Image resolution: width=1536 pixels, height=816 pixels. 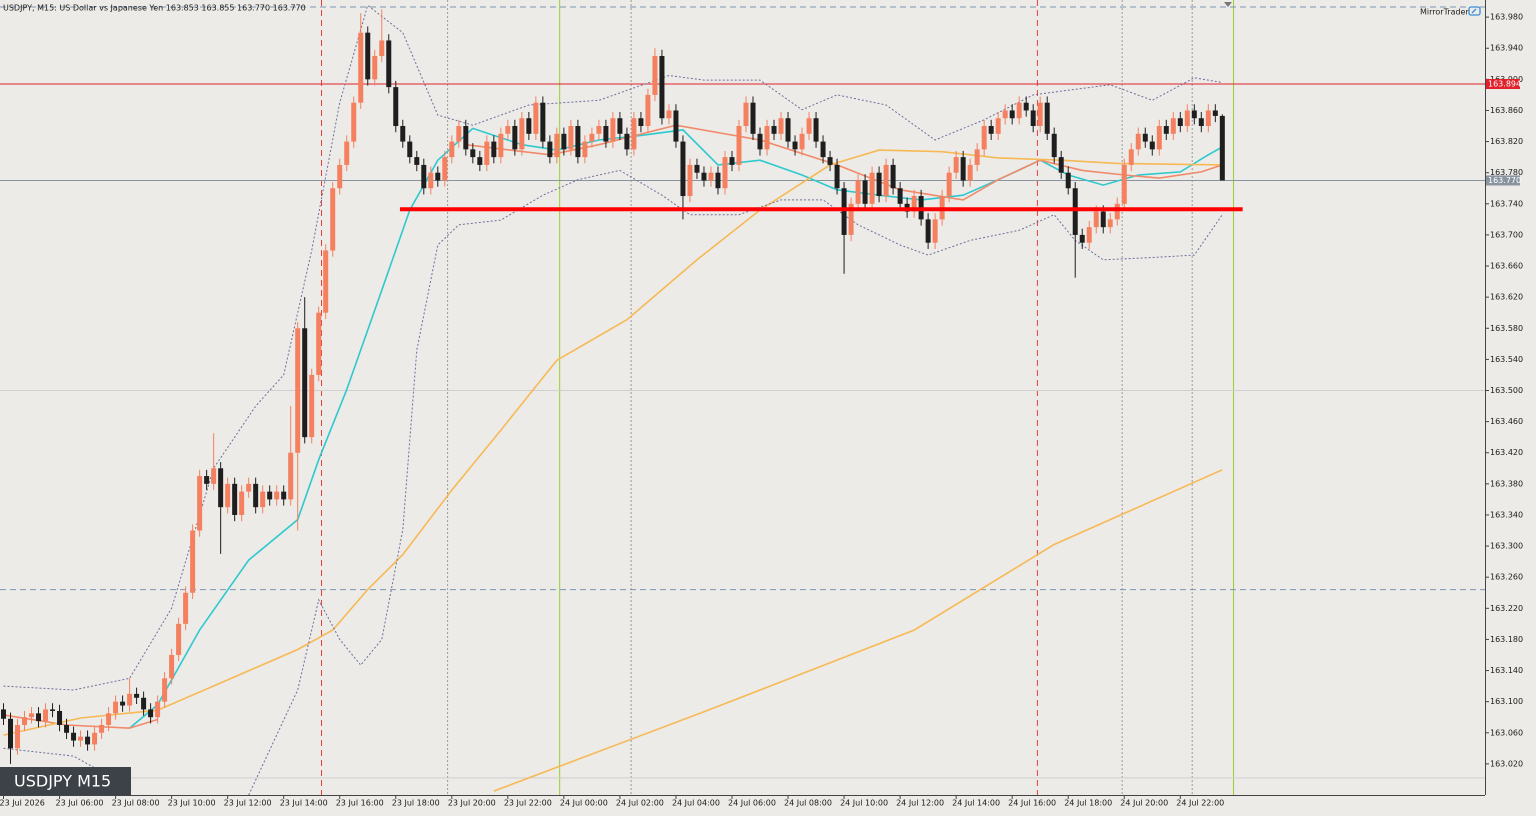 I want to click on x-tick-label: 24 Jul 12:00, so click(x=920, y=803).